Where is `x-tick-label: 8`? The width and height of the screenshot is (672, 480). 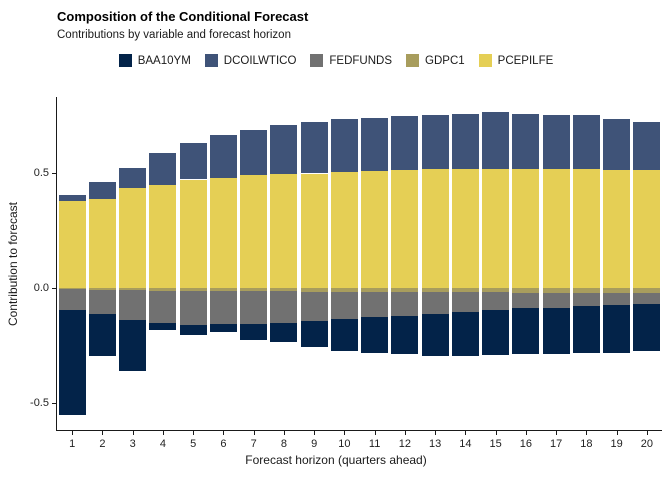 x-tick-label: 8 is located at coordinates (283, 444).